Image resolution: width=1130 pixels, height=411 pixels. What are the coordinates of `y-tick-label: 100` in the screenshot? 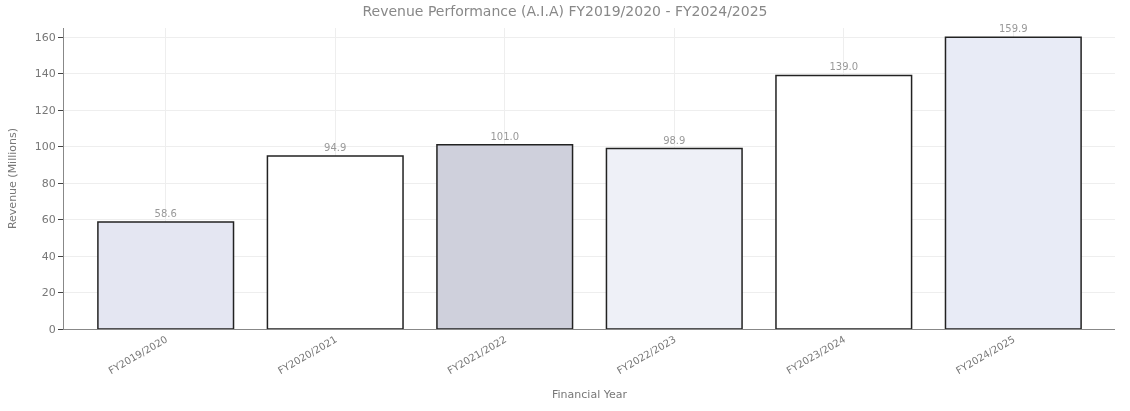 It's located at (45, 147).